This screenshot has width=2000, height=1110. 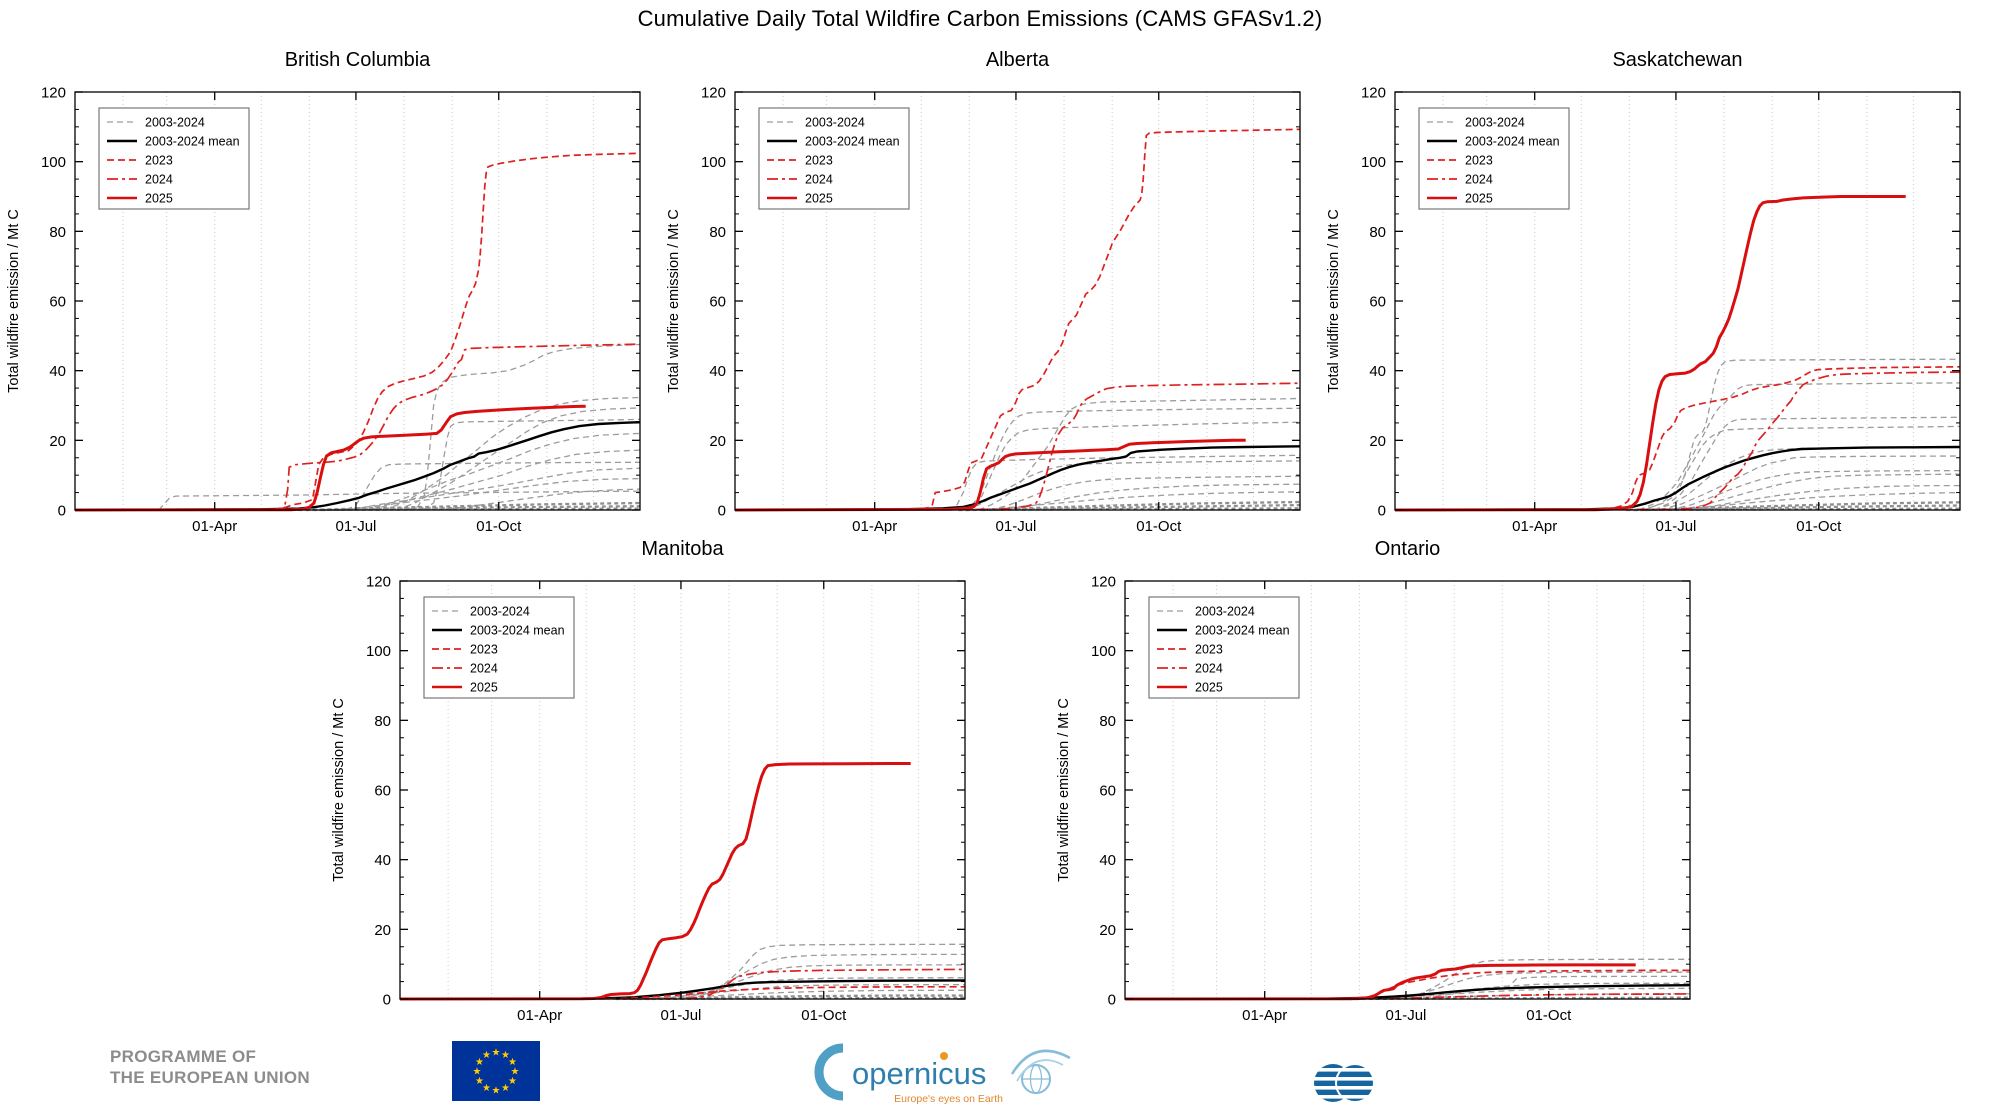 I want to click on series-hist-j, so click(x=1815, y=501).